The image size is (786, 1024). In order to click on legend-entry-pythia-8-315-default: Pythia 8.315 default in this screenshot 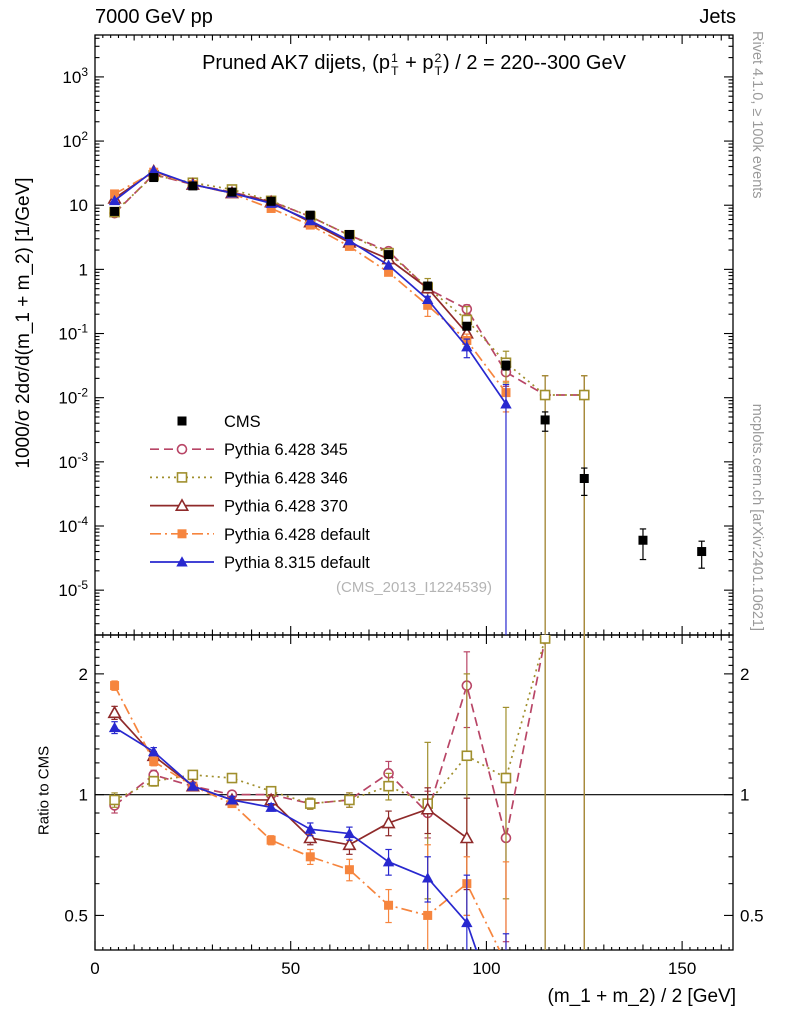, I will do `click(260, 563)`.